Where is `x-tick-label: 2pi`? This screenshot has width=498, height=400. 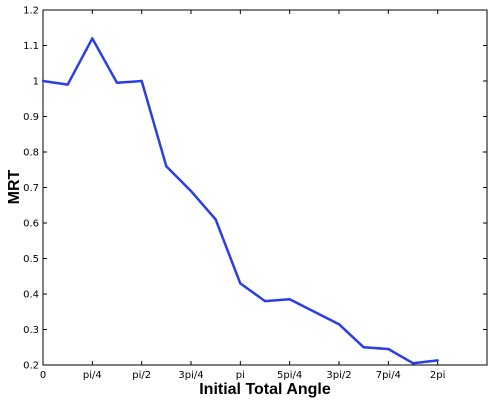 x-tick-label: 2pi is located at coordinates (438, 375).